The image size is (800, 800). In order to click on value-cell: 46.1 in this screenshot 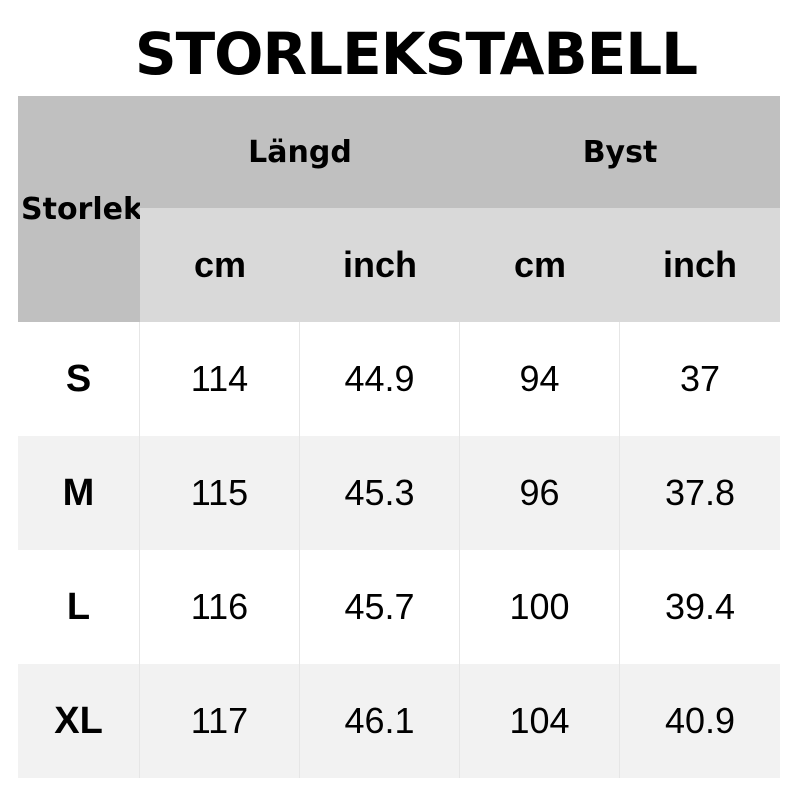, I will do `click(380, 721)`.